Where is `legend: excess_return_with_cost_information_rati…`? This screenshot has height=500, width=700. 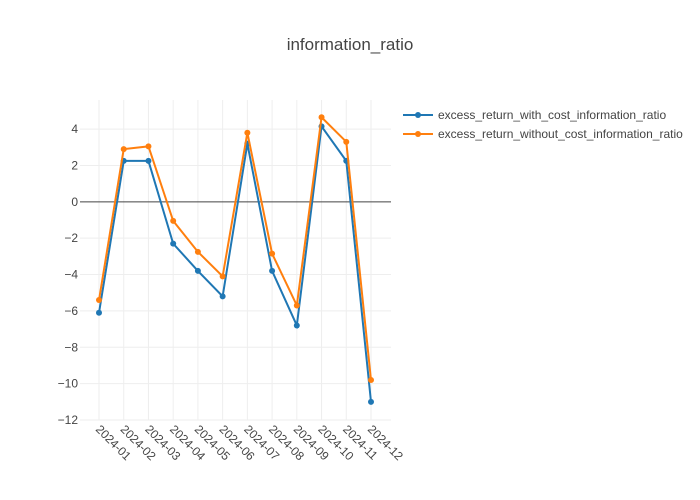 legend: excess_return_with_cost_information_rati… is located at coordinates (543, 124).